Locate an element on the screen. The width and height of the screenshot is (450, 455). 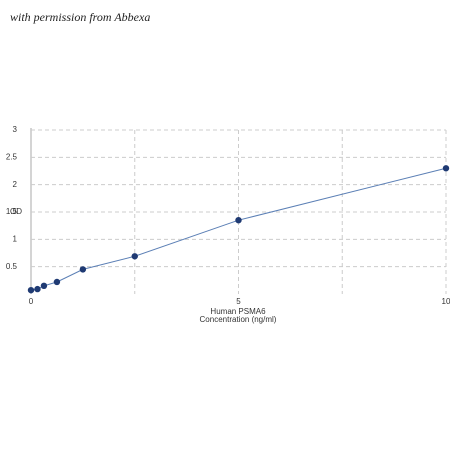
y-tick-label: 2.5 is located at coordinates (12, 156).